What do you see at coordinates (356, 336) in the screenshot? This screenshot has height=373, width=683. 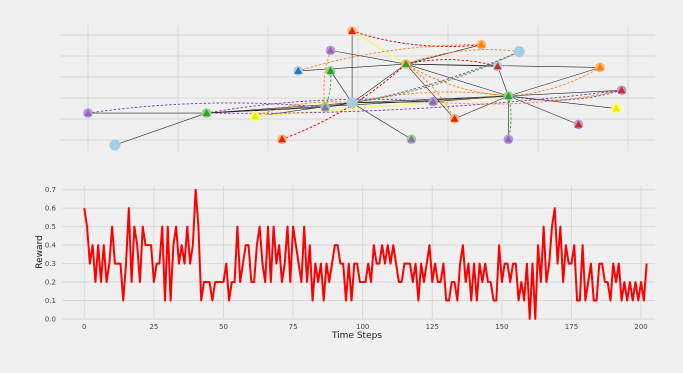 I see `x-axis-label: Time Steps` at bounding box center [356, 336].